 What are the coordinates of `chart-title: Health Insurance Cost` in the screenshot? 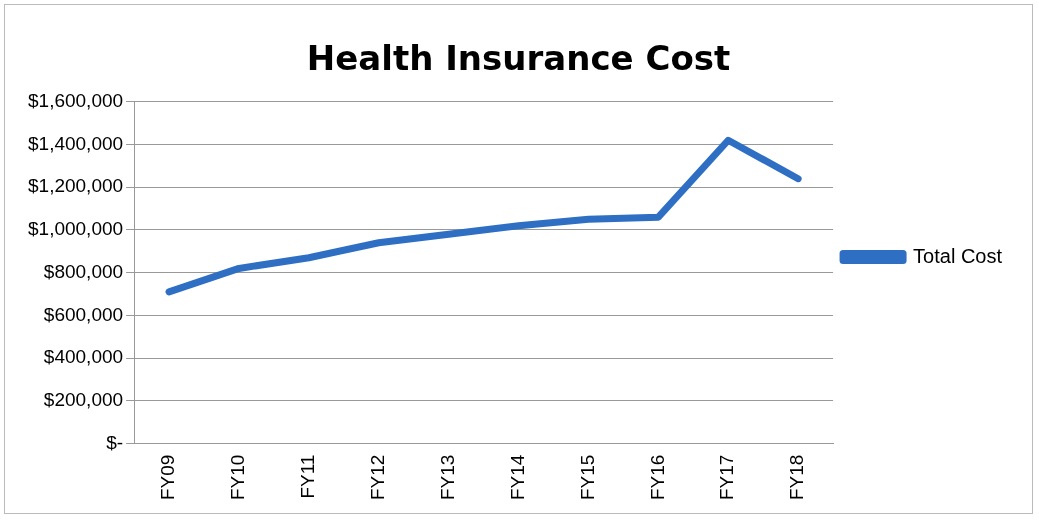 It's located at (518, 58).